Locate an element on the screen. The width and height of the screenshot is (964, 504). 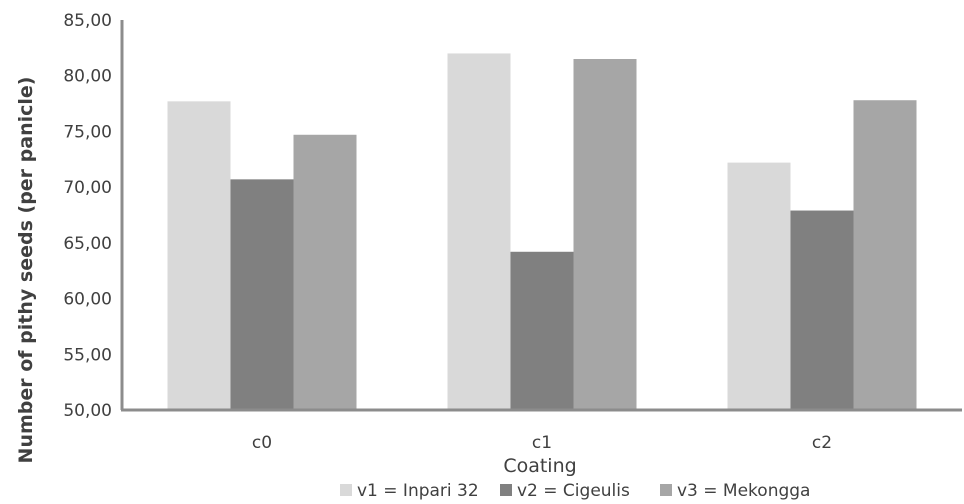
y-tick-label: 55,00 is located at coordinates (87, 355).